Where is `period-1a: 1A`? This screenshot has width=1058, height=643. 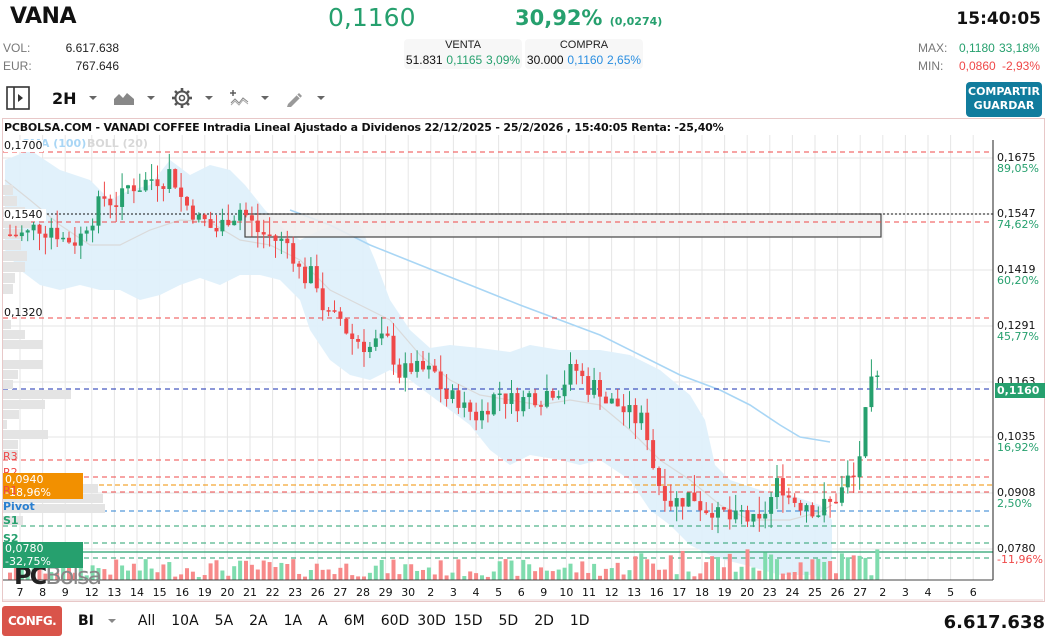 period-1a: 1A is located at coordinates (293, 621).